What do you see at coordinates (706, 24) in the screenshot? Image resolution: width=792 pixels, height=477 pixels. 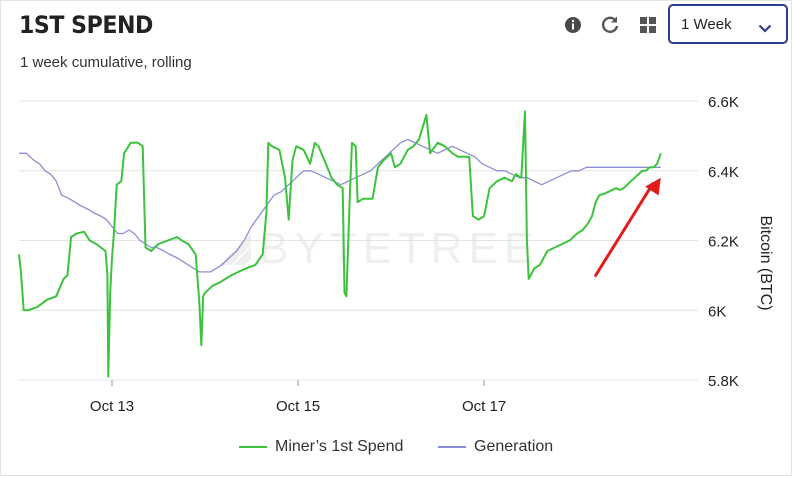 I see `period-select-value: 1 Week` at bounding box center [706, 24].